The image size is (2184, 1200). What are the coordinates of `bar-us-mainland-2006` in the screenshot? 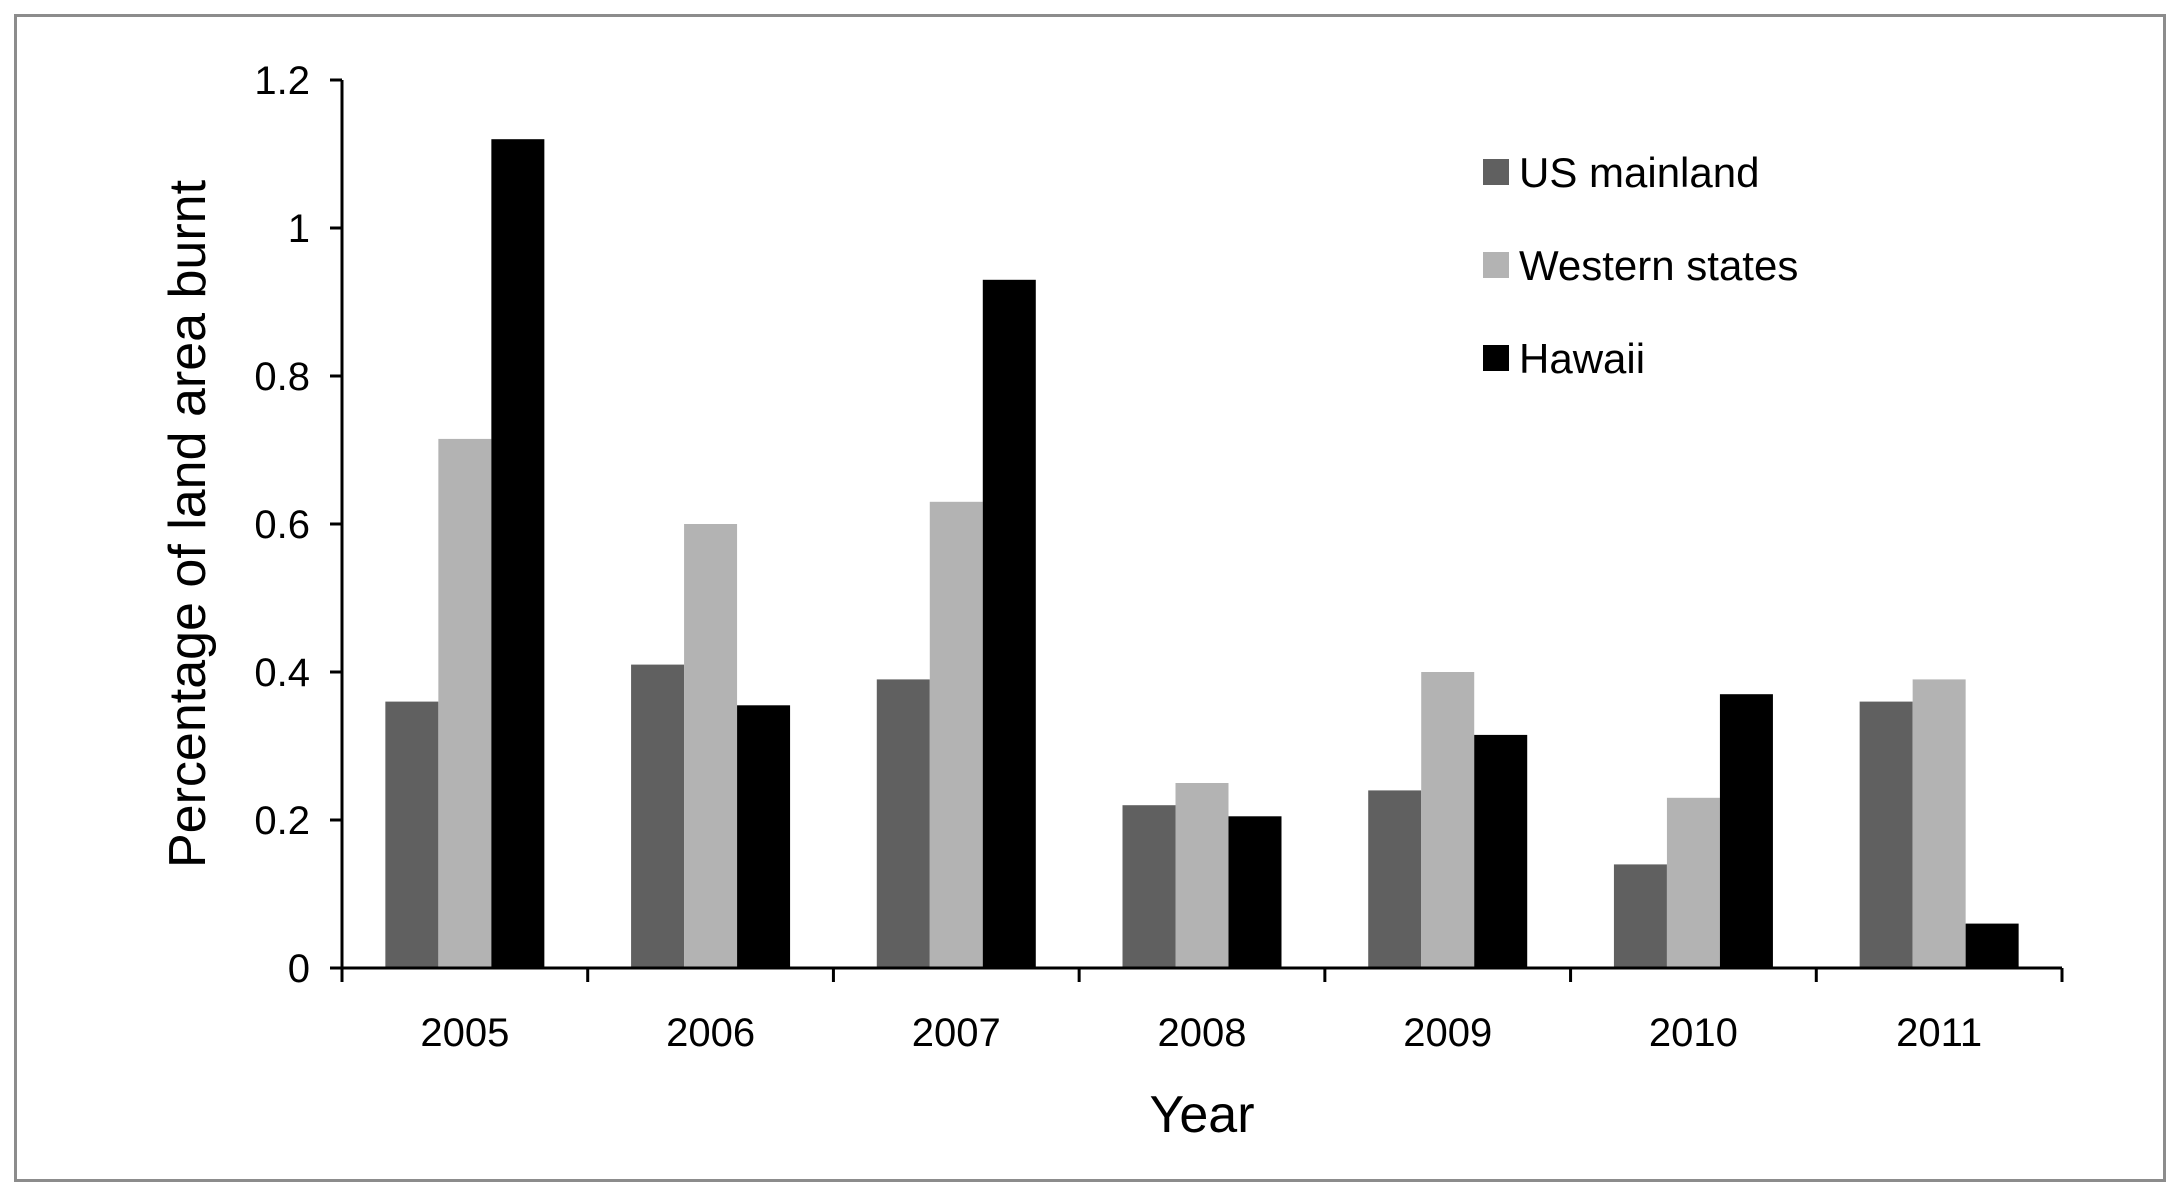 It's located at (658, 816).